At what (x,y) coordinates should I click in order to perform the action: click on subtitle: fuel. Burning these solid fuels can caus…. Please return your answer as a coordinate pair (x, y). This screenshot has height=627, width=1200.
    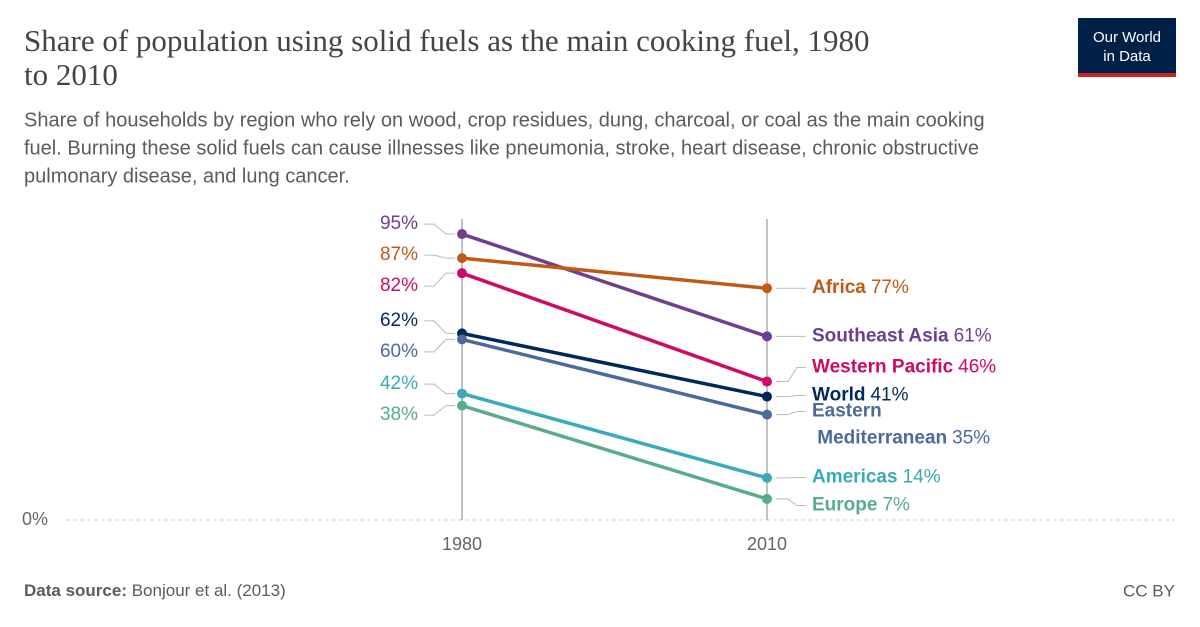
    Looking at the image, I should click on (501, 148).